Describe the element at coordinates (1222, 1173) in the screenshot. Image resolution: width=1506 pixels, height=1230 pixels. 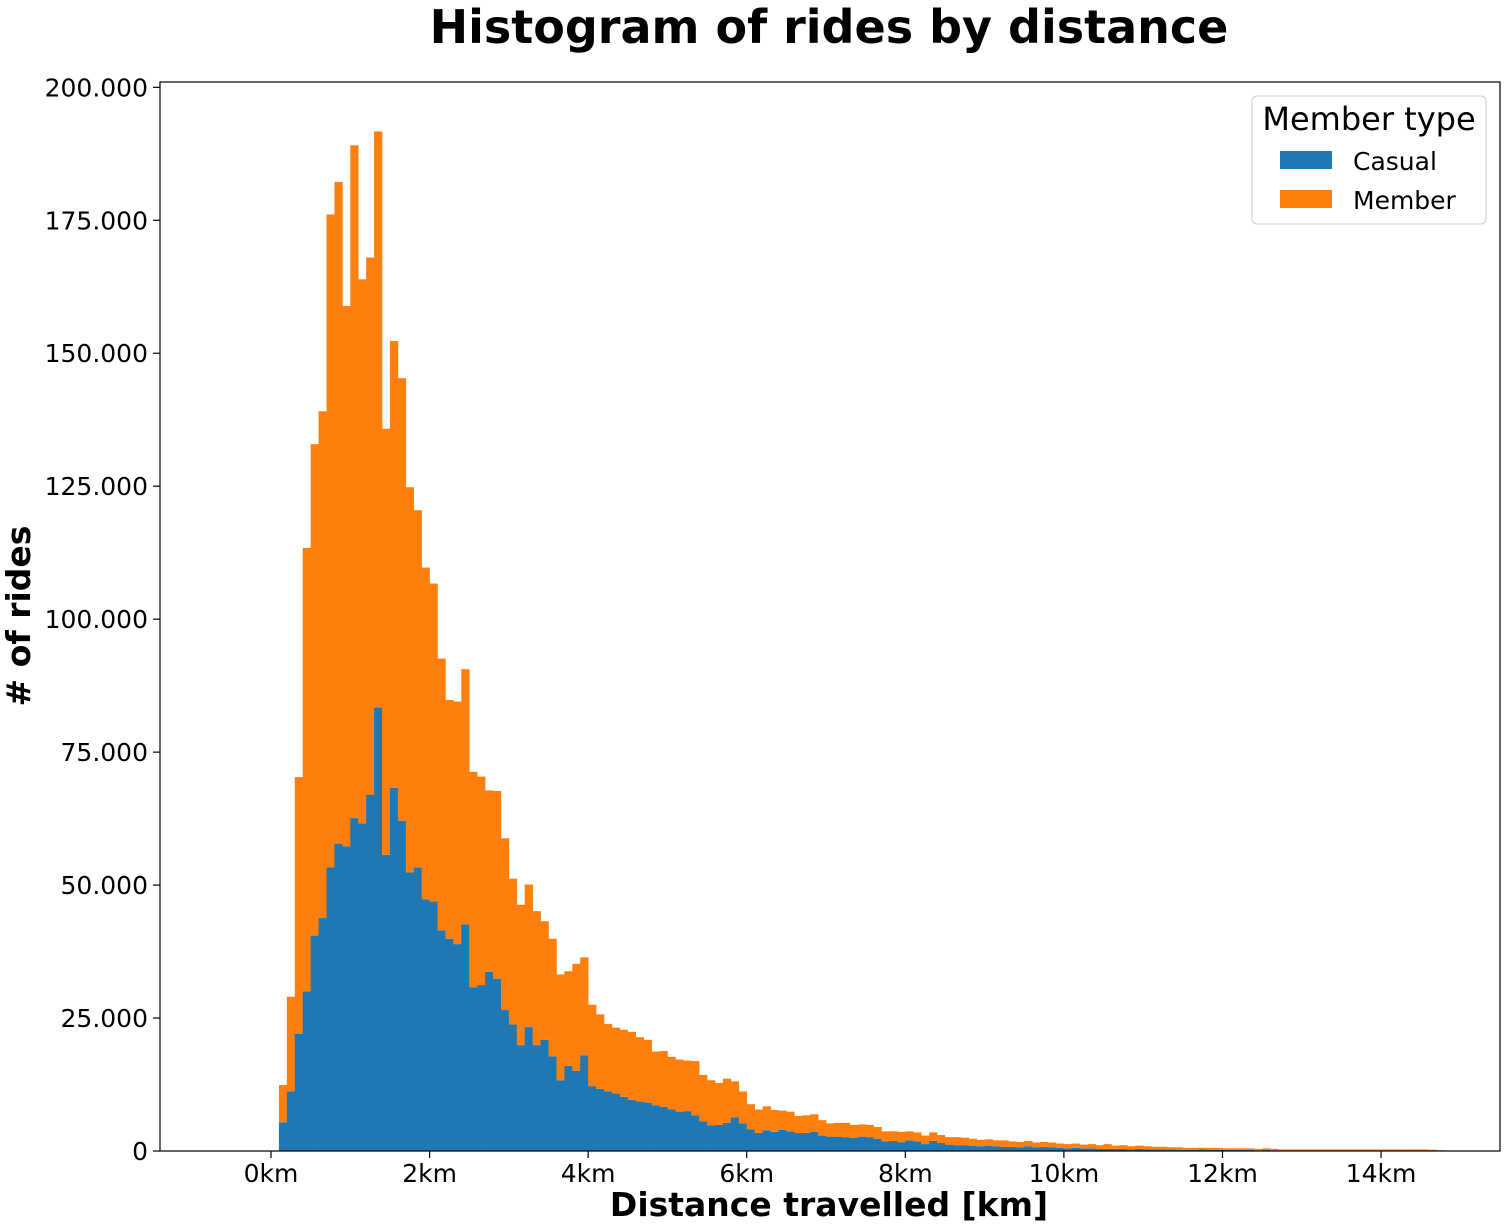
I see `x-tick-label: 12km` at that location.